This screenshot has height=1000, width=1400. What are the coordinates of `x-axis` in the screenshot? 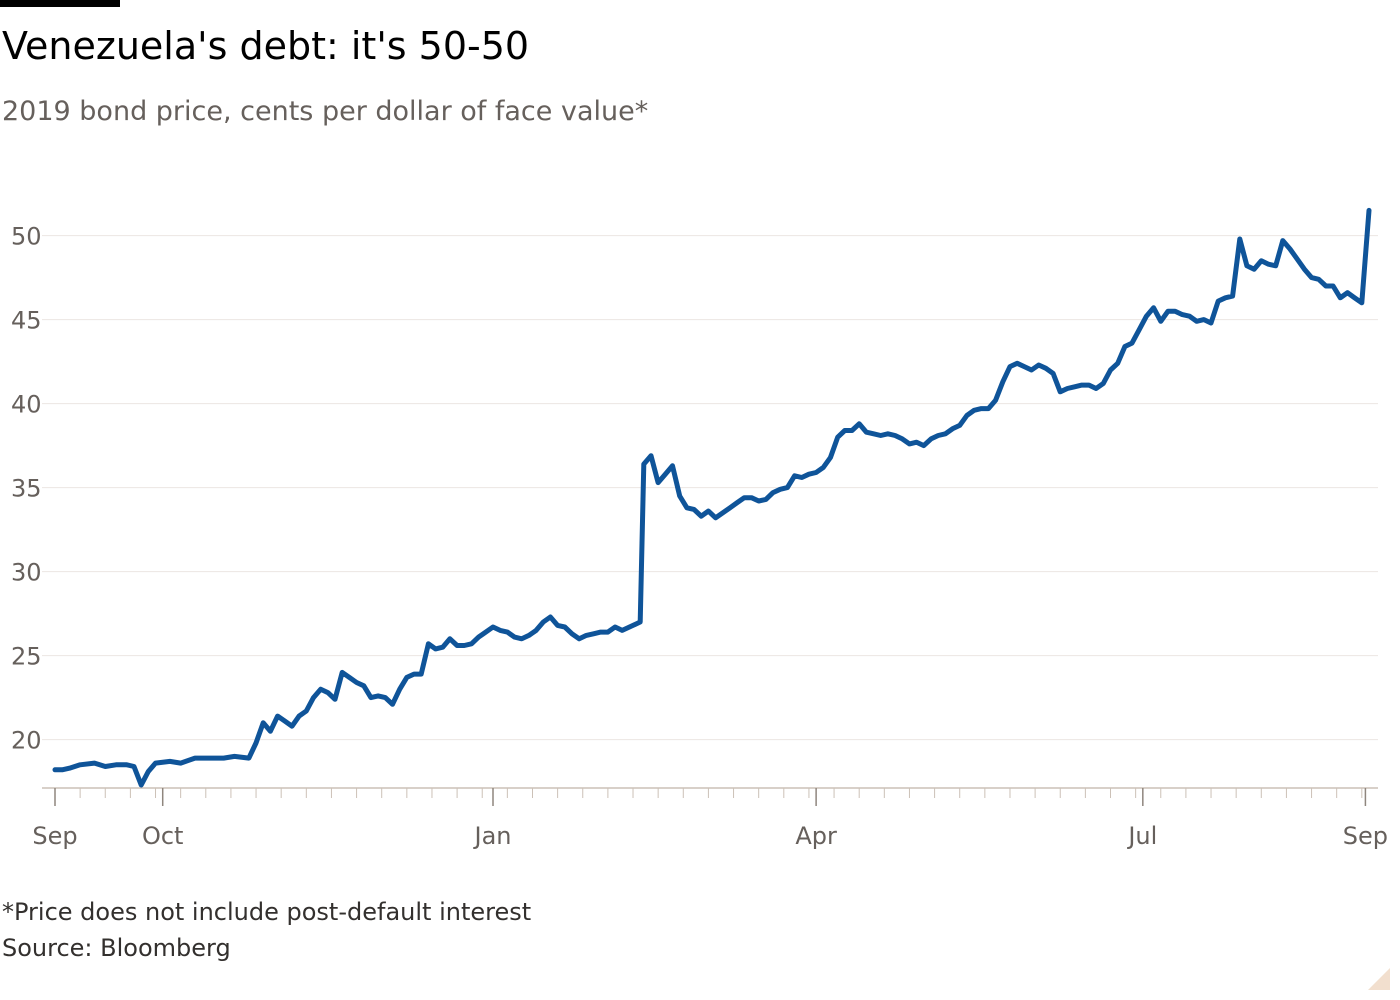 It's located at (710, 796).